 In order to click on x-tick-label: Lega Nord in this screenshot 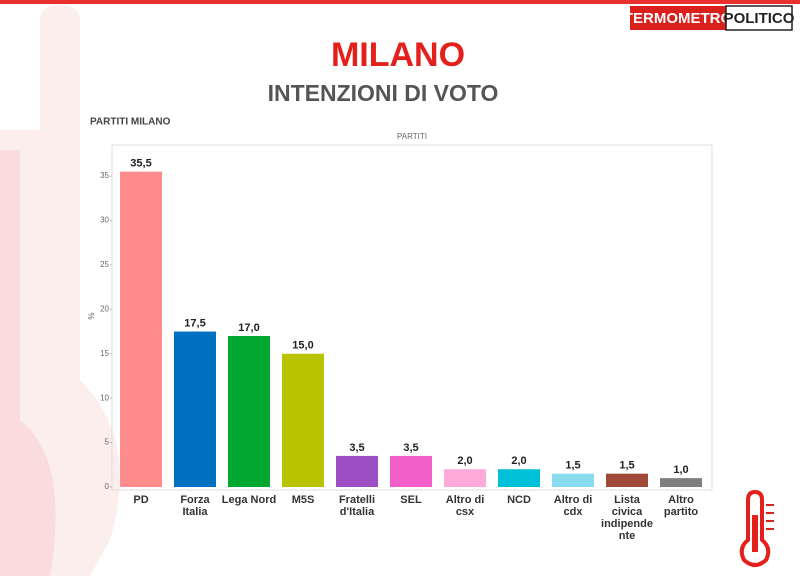, I will do `click(249, 500)`.